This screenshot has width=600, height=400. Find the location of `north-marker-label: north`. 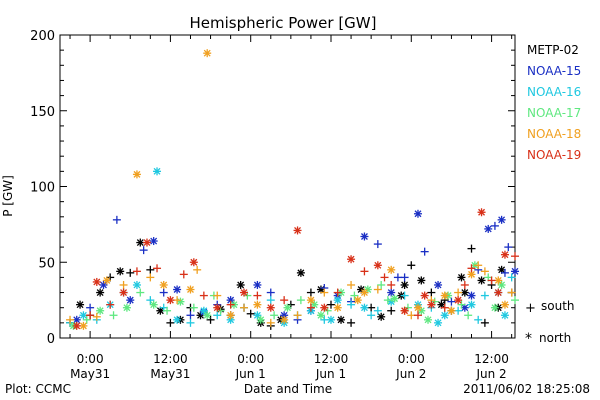

north-marker-label: north is located at coordinates (555, 338).